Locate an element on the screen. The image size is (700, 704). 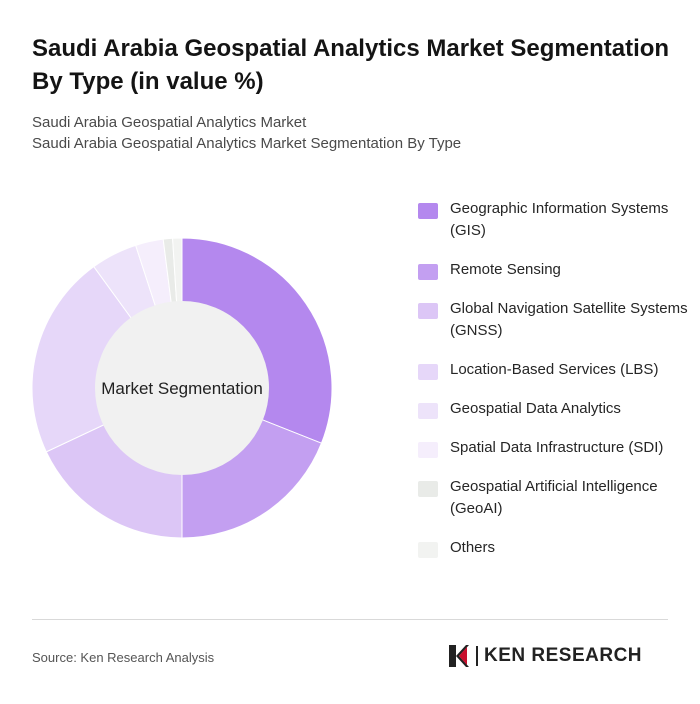
donut-center-label: Market Segmentation is located at coordinates (182, 388).